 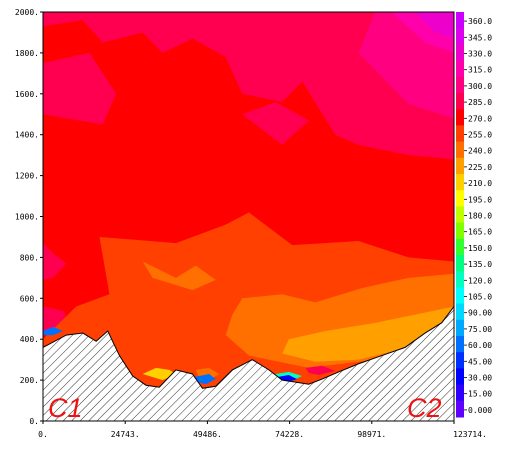 What do you see at coordinates (289, 434) in the screenshot?
I see `x-tick-label: 74228.` at bounding box center [289, 434].